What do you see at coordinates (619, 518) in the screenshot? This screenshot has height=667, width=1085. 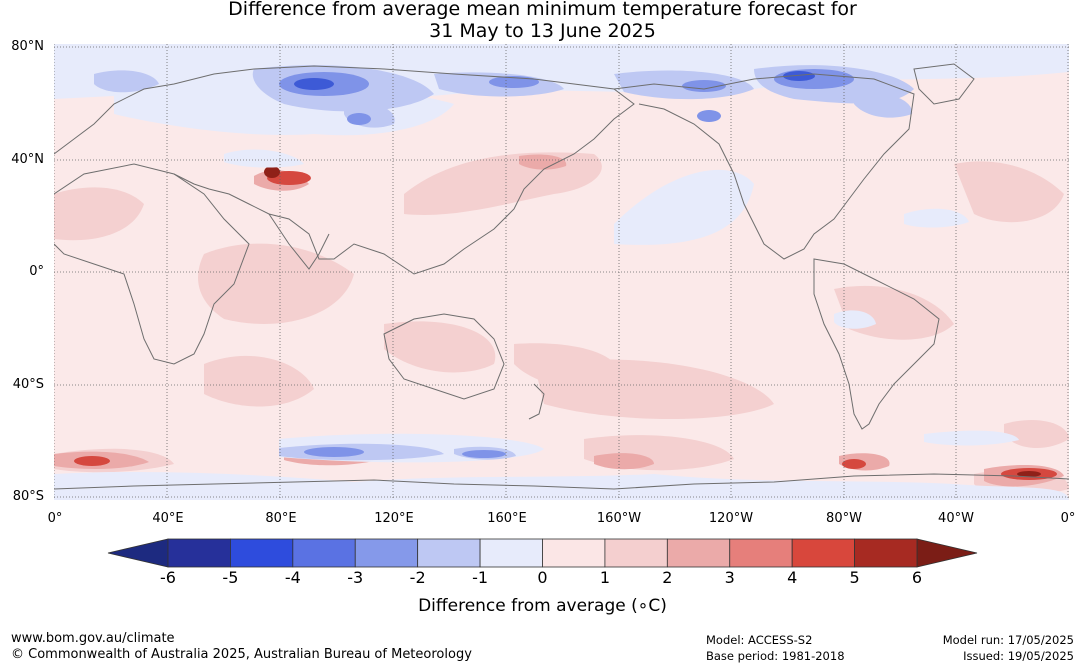 I see `lon-label-160w: 160°W` at bounding box center [619, 518].